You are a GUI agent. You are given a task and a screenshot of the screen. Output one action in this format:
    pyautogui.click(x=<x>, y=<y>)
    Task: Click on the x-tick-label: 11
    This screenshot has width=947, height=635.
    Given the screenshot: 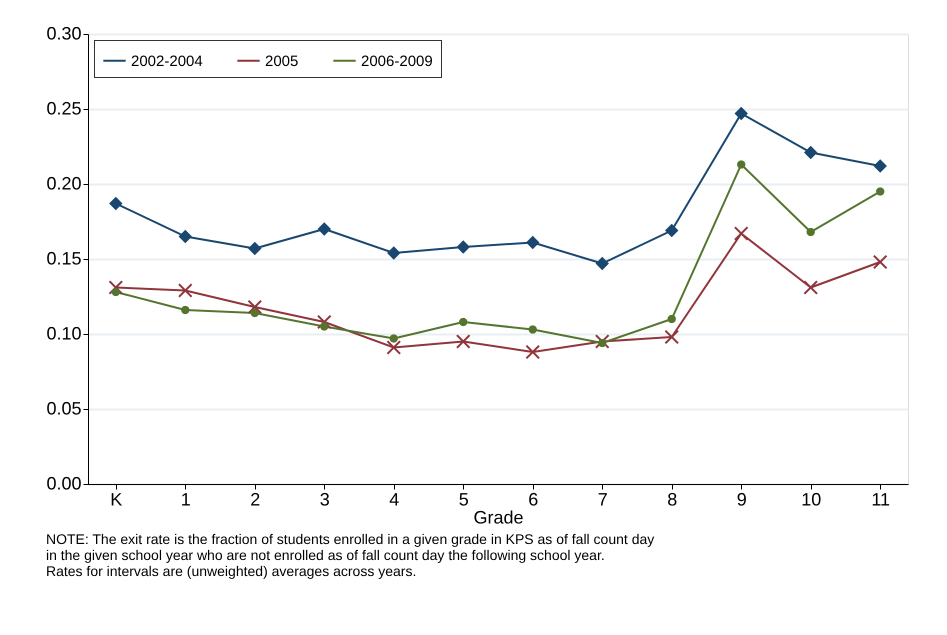 What is the action you would take?
    pyautogui.click(x=880, y=500)
    